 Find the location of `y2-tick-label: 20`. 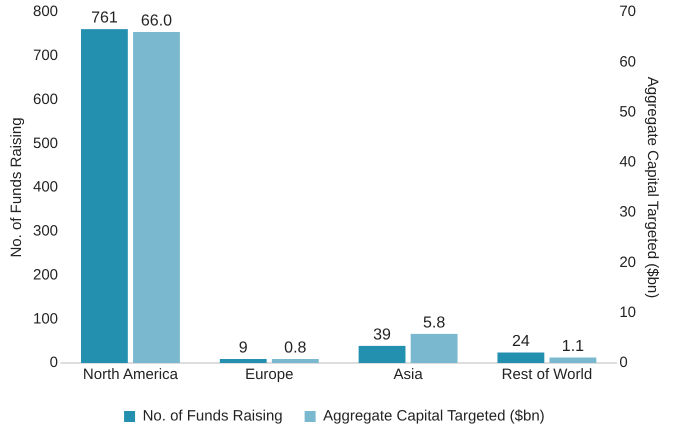

y2-tick-label: 20 is located at coordinates (627, 262).